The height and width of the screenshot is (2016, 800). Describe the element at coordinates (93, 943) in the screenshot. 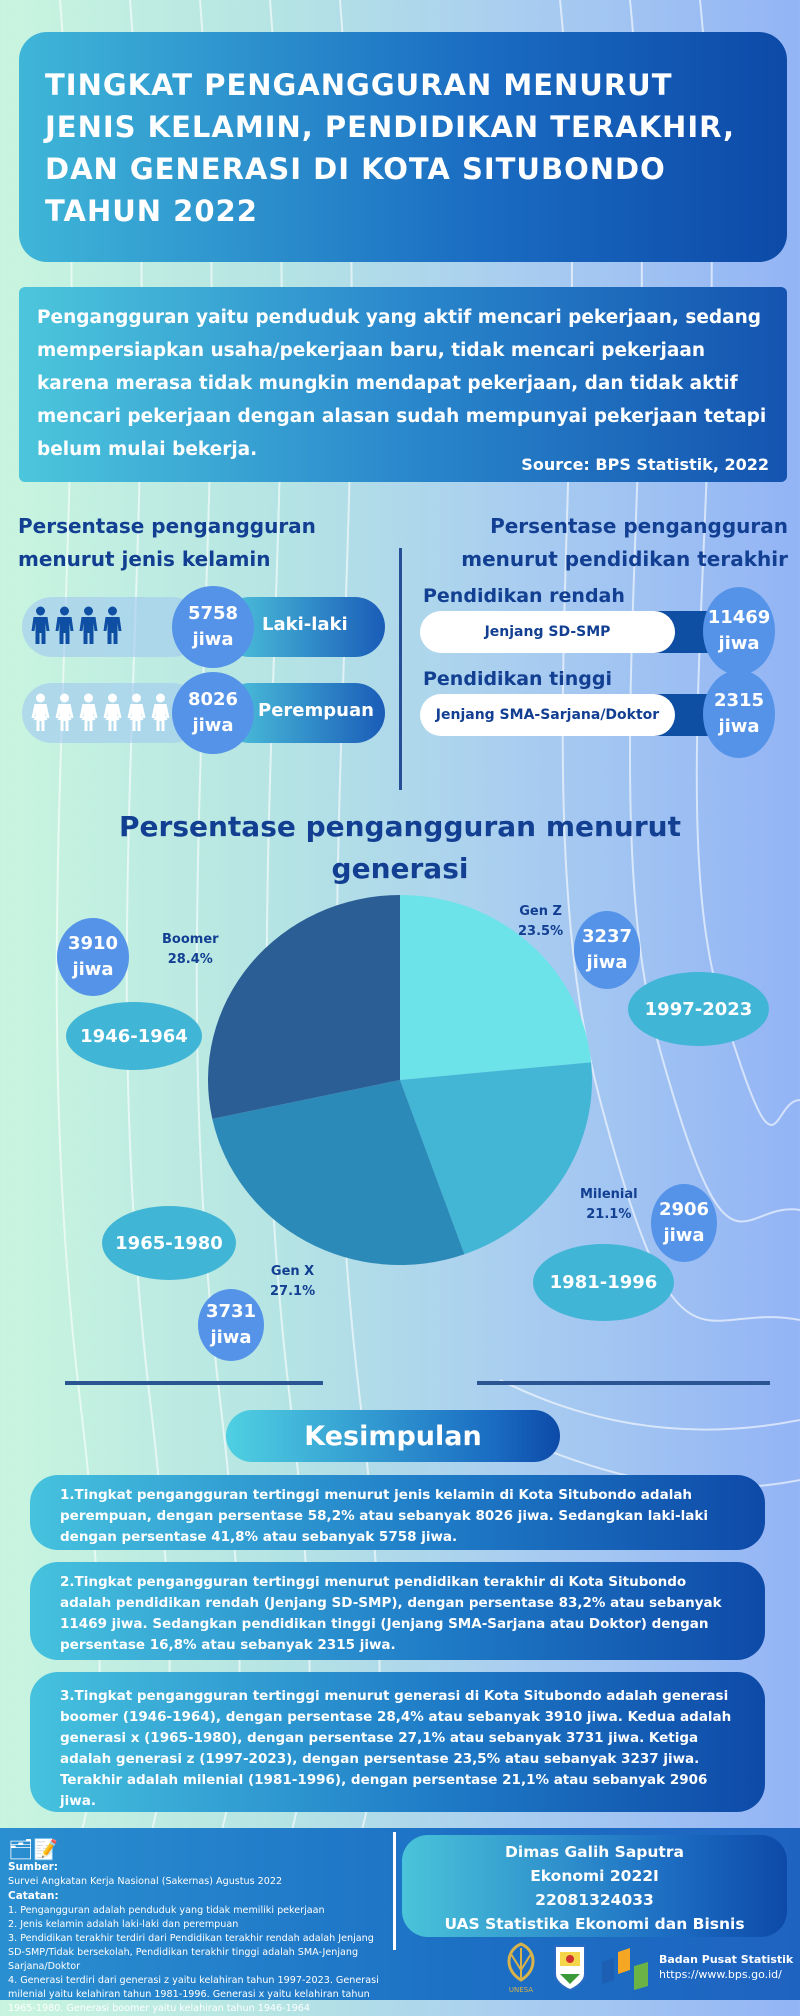

I see `boomer-count: 3910` at that location.